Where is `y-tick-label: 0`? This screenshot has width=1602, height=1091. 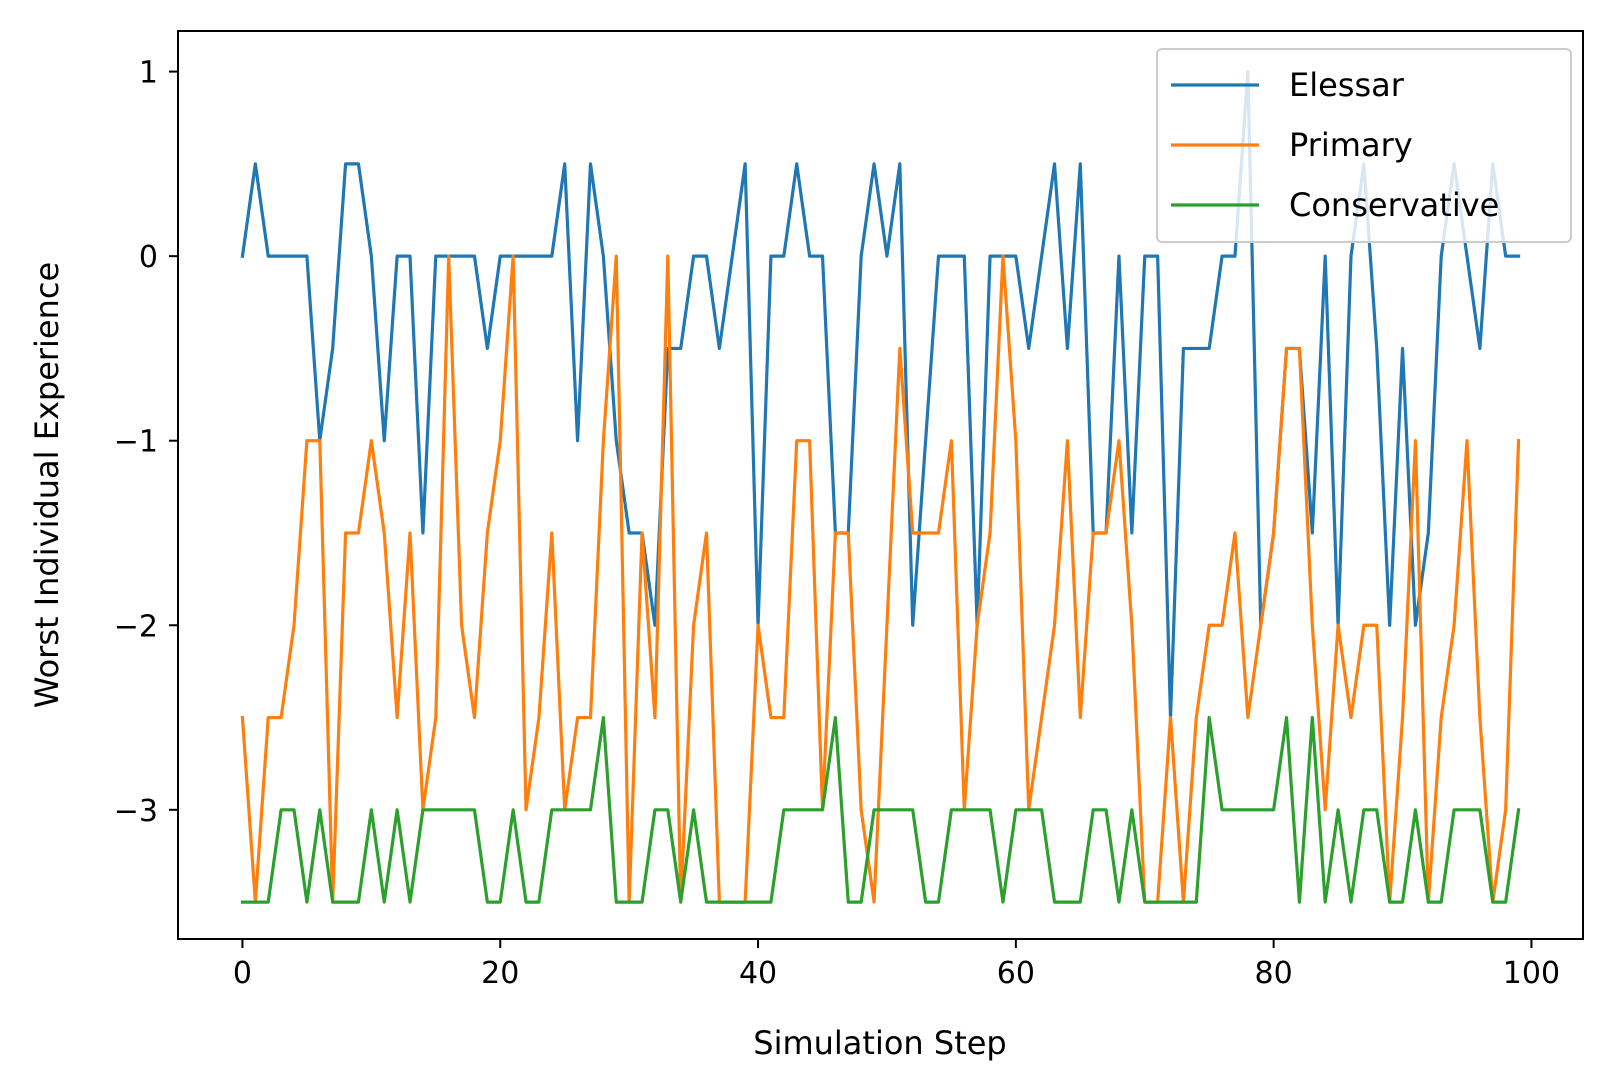
y-tick-label: 0 is located at coordinates (148, 257).